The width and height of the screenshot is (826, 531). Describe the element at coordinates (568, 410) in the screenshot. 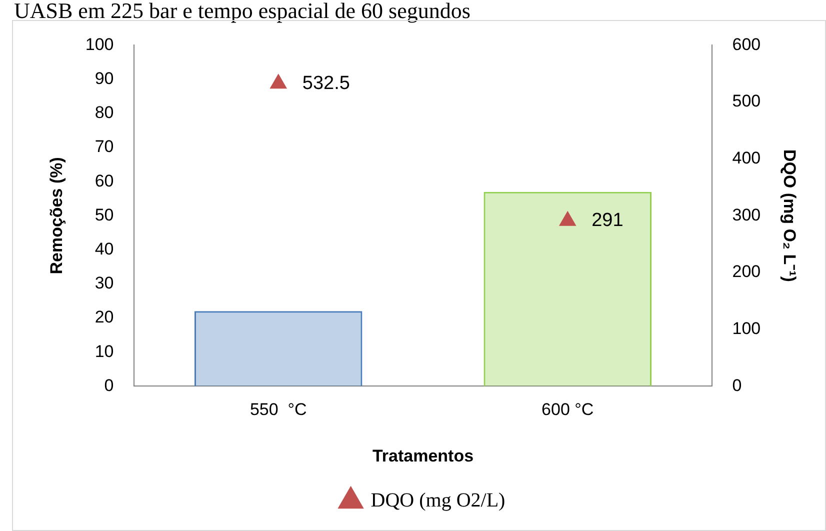

I see `x-tick-label: 600 °C` at that location.